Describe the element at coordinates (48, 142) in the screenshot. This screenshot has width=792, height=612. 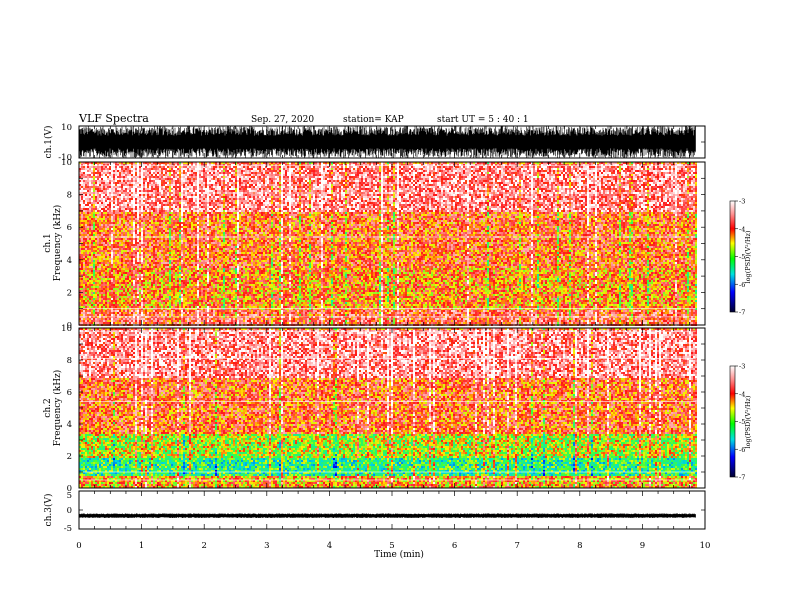
I see `ch1-waveform-ylabel: ch.1(V)` at that location.